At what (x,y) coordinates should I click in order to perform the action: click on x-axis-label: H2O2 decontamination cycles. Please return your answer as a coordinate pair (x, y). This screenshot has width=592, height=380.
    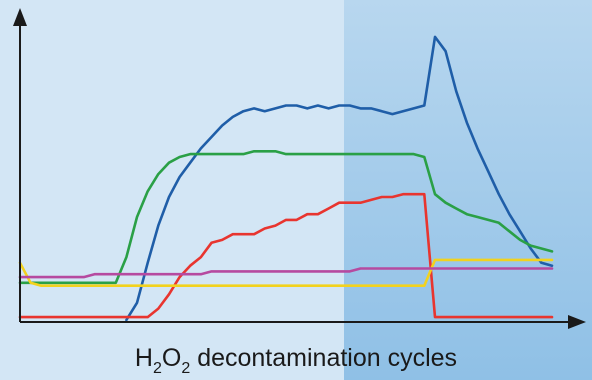
    Looking at the image, I should click on (296, 360).